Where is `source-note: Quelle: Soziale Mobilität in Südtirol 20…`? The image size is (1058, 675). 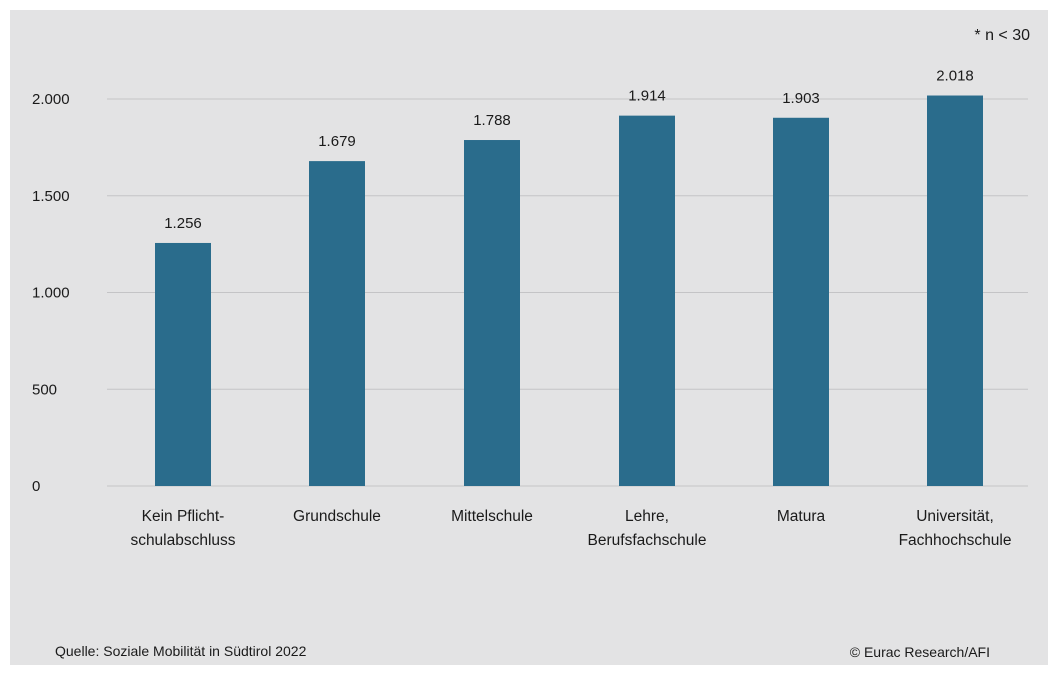 source-note: Quelle: Soziale Mobilität in Südtirol 20… is located at coordinates (181, 651).